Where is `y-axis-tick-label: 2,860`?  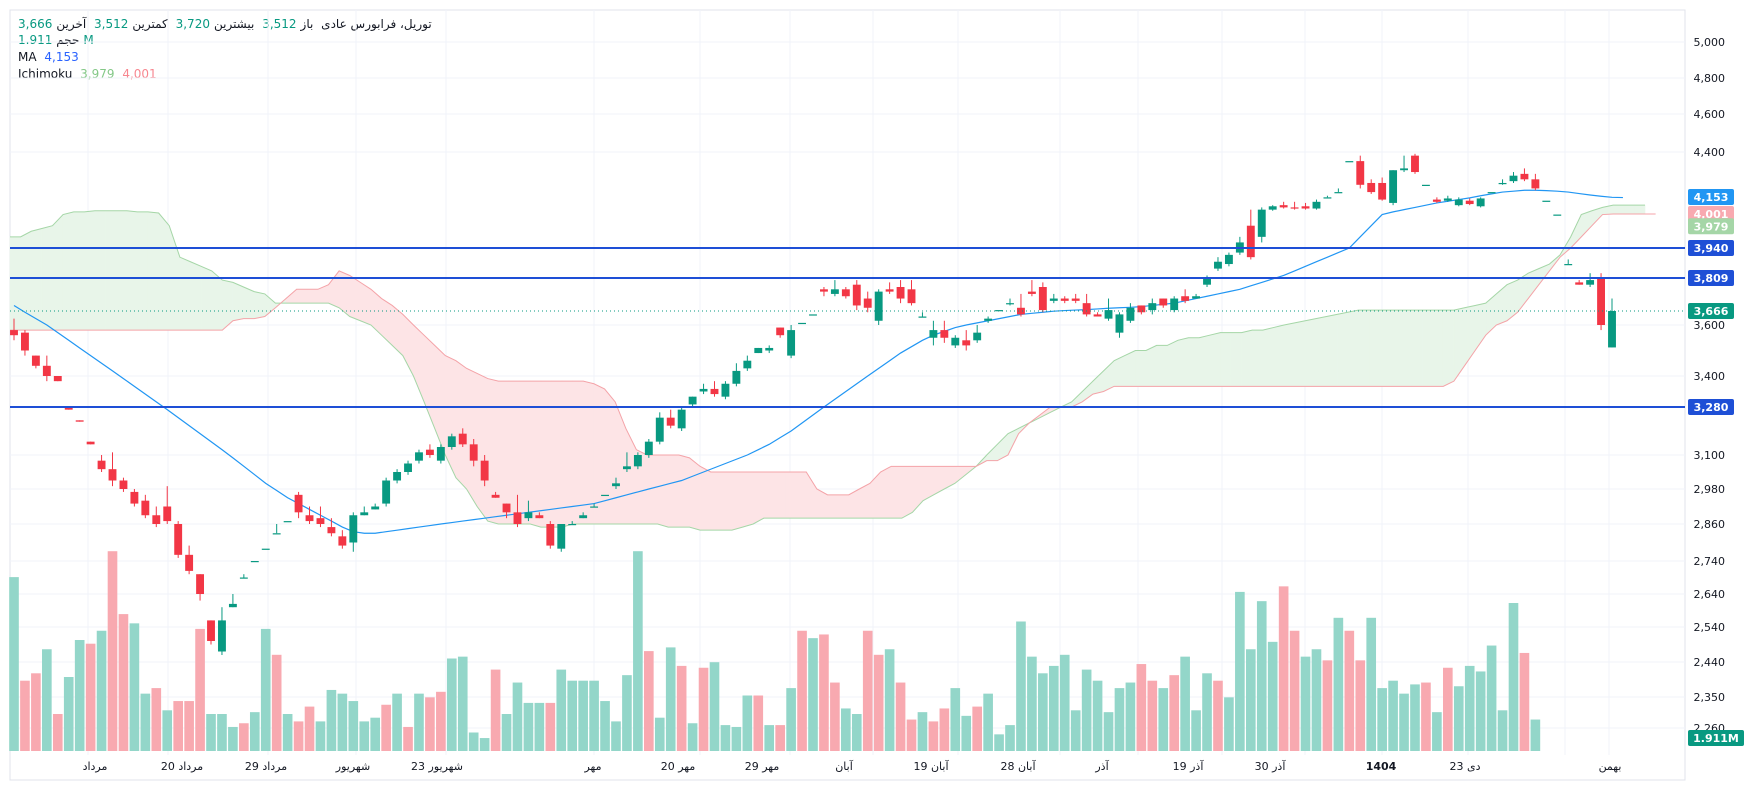
y-axis-tick-label: 2,860 is located at coordinates (1710, 524).